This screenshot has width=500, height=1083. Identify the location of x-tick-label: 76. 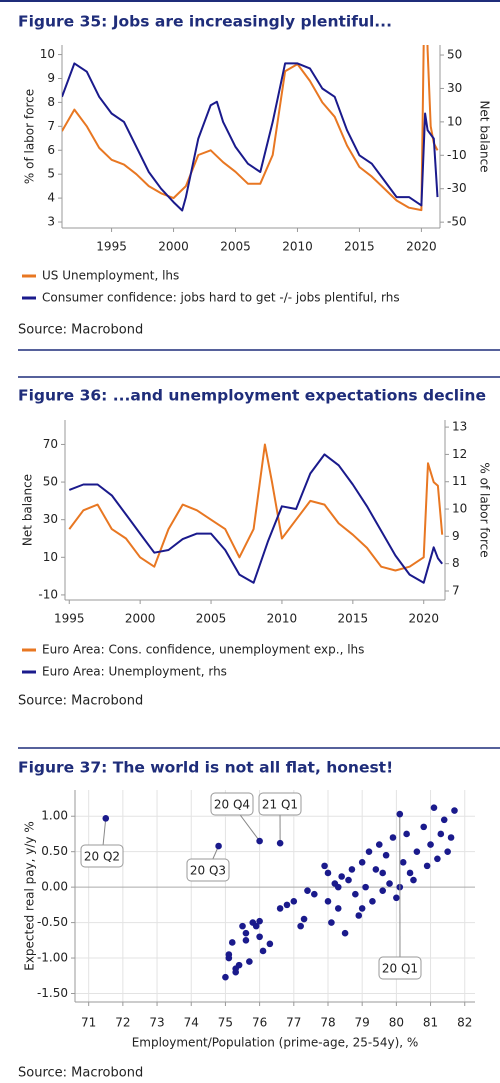
(259, 1023).